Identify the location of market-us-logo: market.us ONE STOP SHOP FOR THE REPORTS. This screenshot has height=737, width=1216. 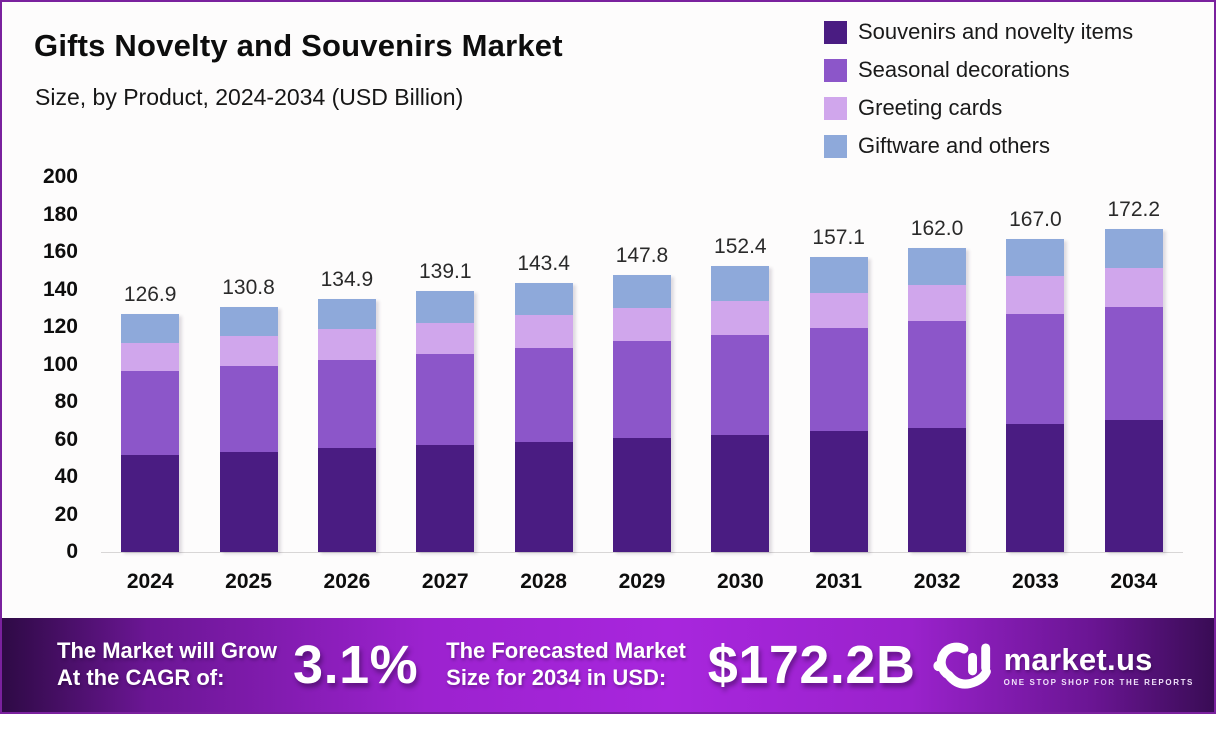
(1063, 665).